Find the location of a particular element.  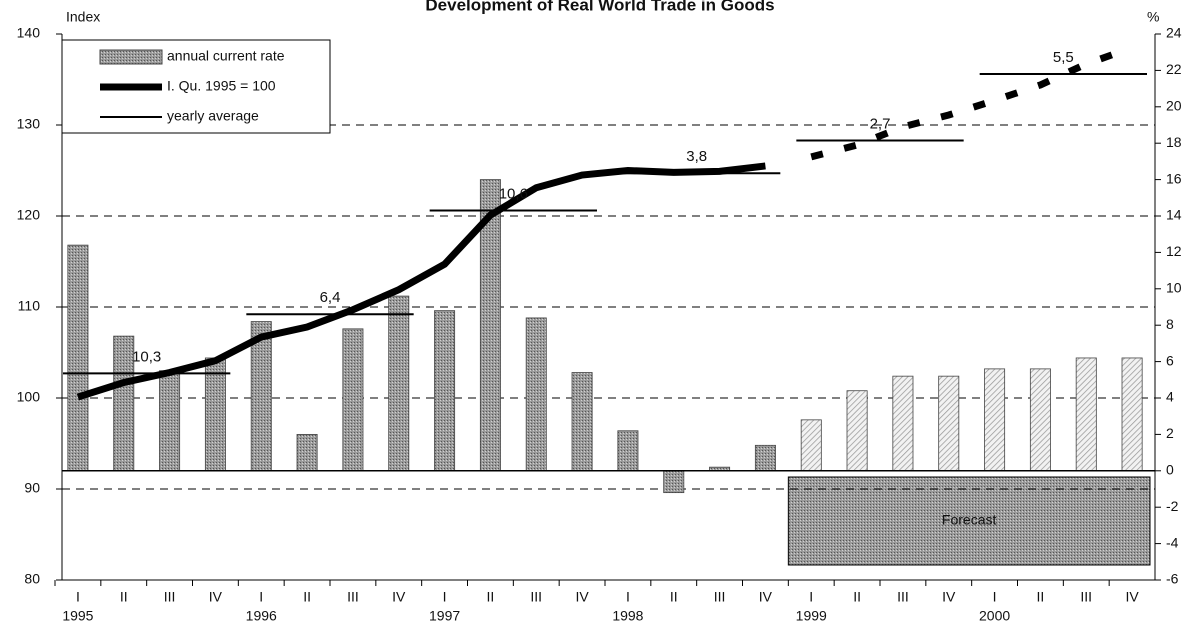

y-tick-label: 140 is located at coordinates (29, 33).